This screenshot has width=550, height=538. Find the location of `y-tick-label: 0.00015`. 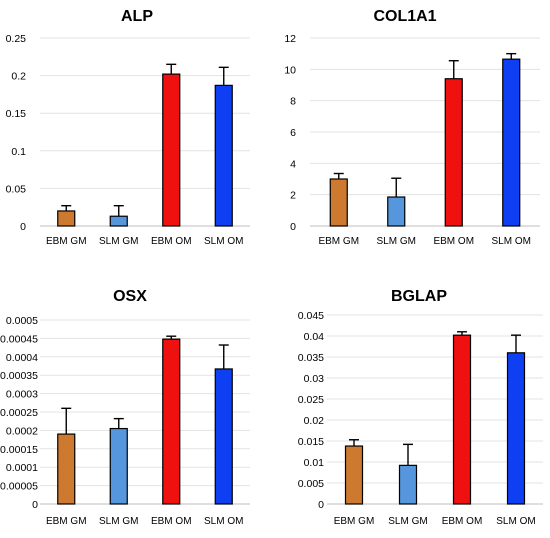

y-tick-label: 0.00015 is located at coordinates (19, 450).